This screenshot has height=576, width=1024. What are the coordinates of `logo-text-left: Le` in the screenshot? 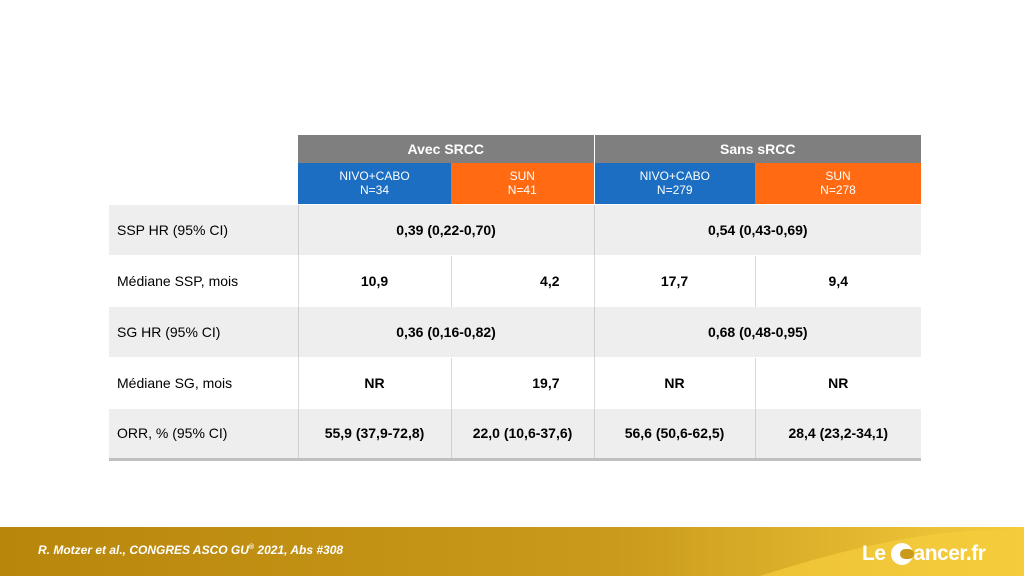 It's located at (874, 553).